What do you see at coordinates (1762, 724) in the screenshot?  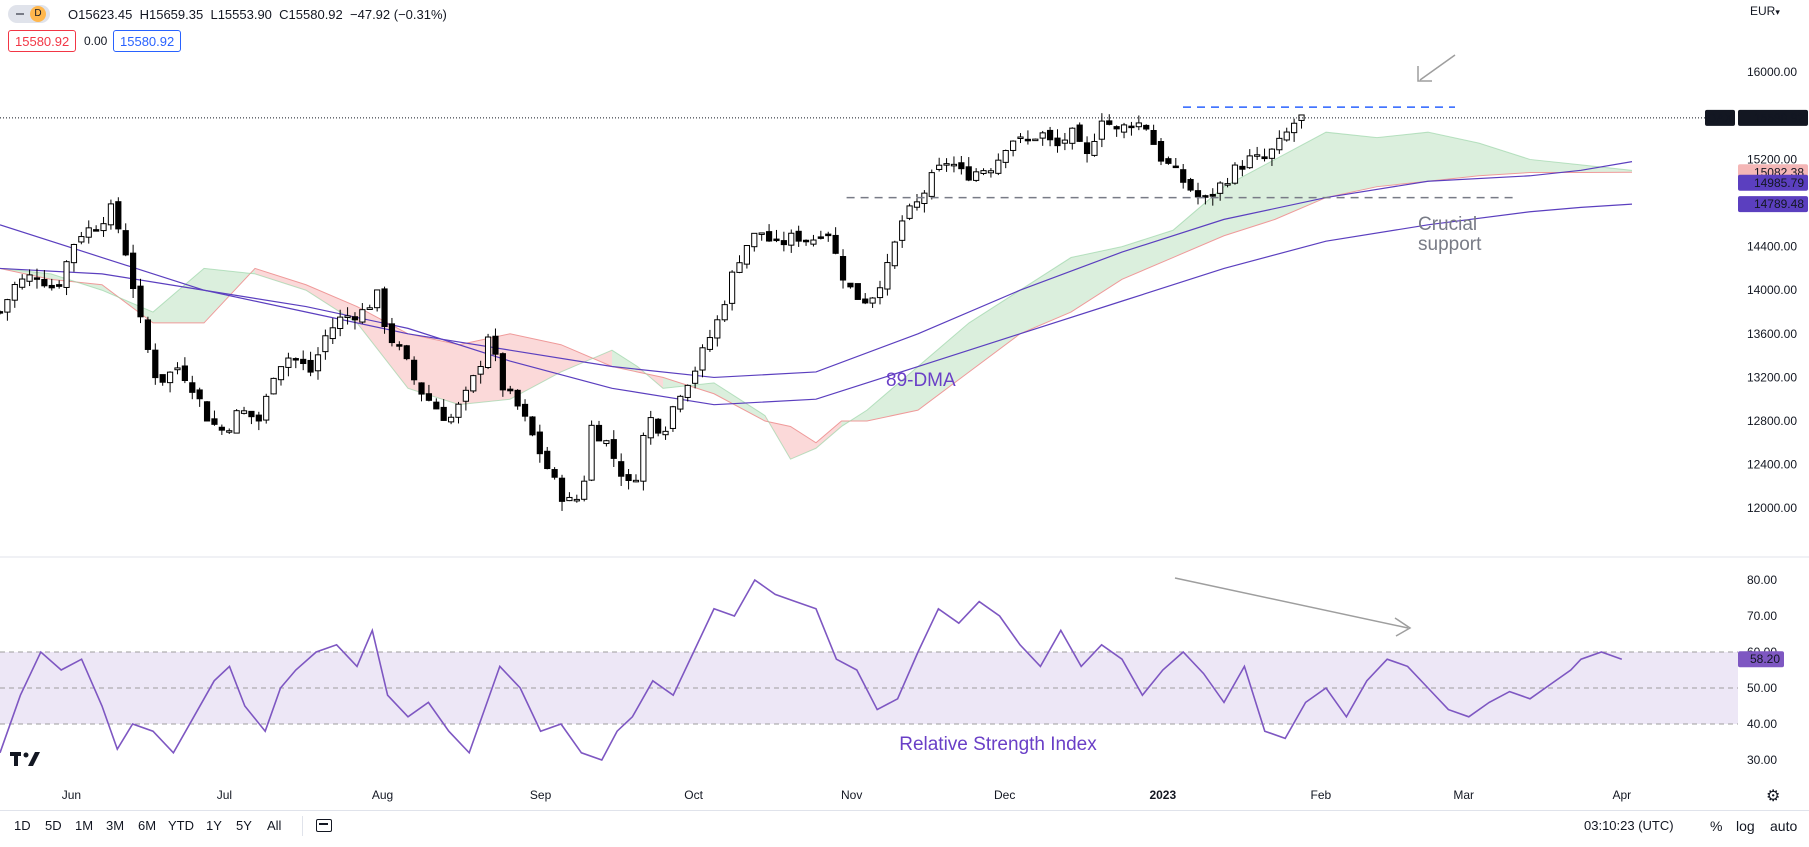 I see `rsi-tick-label: 40.00` at bounding box center [1762, 724].